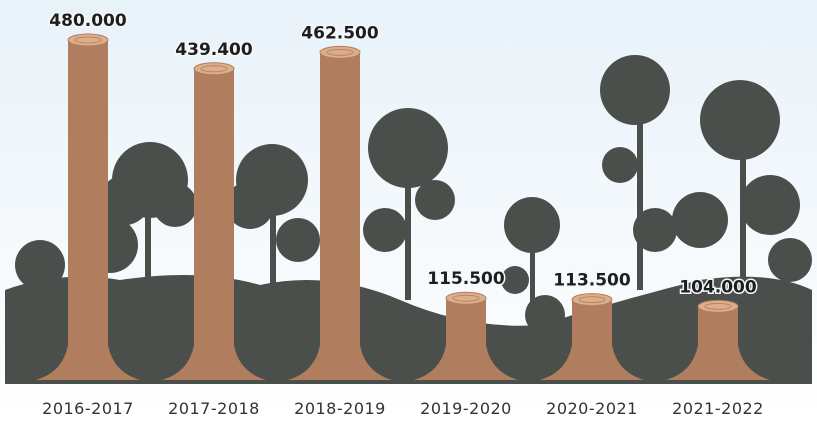 The width and height of the screenshot is (817, 422). I want to click on value-label: 113.500, so click(592, 281).